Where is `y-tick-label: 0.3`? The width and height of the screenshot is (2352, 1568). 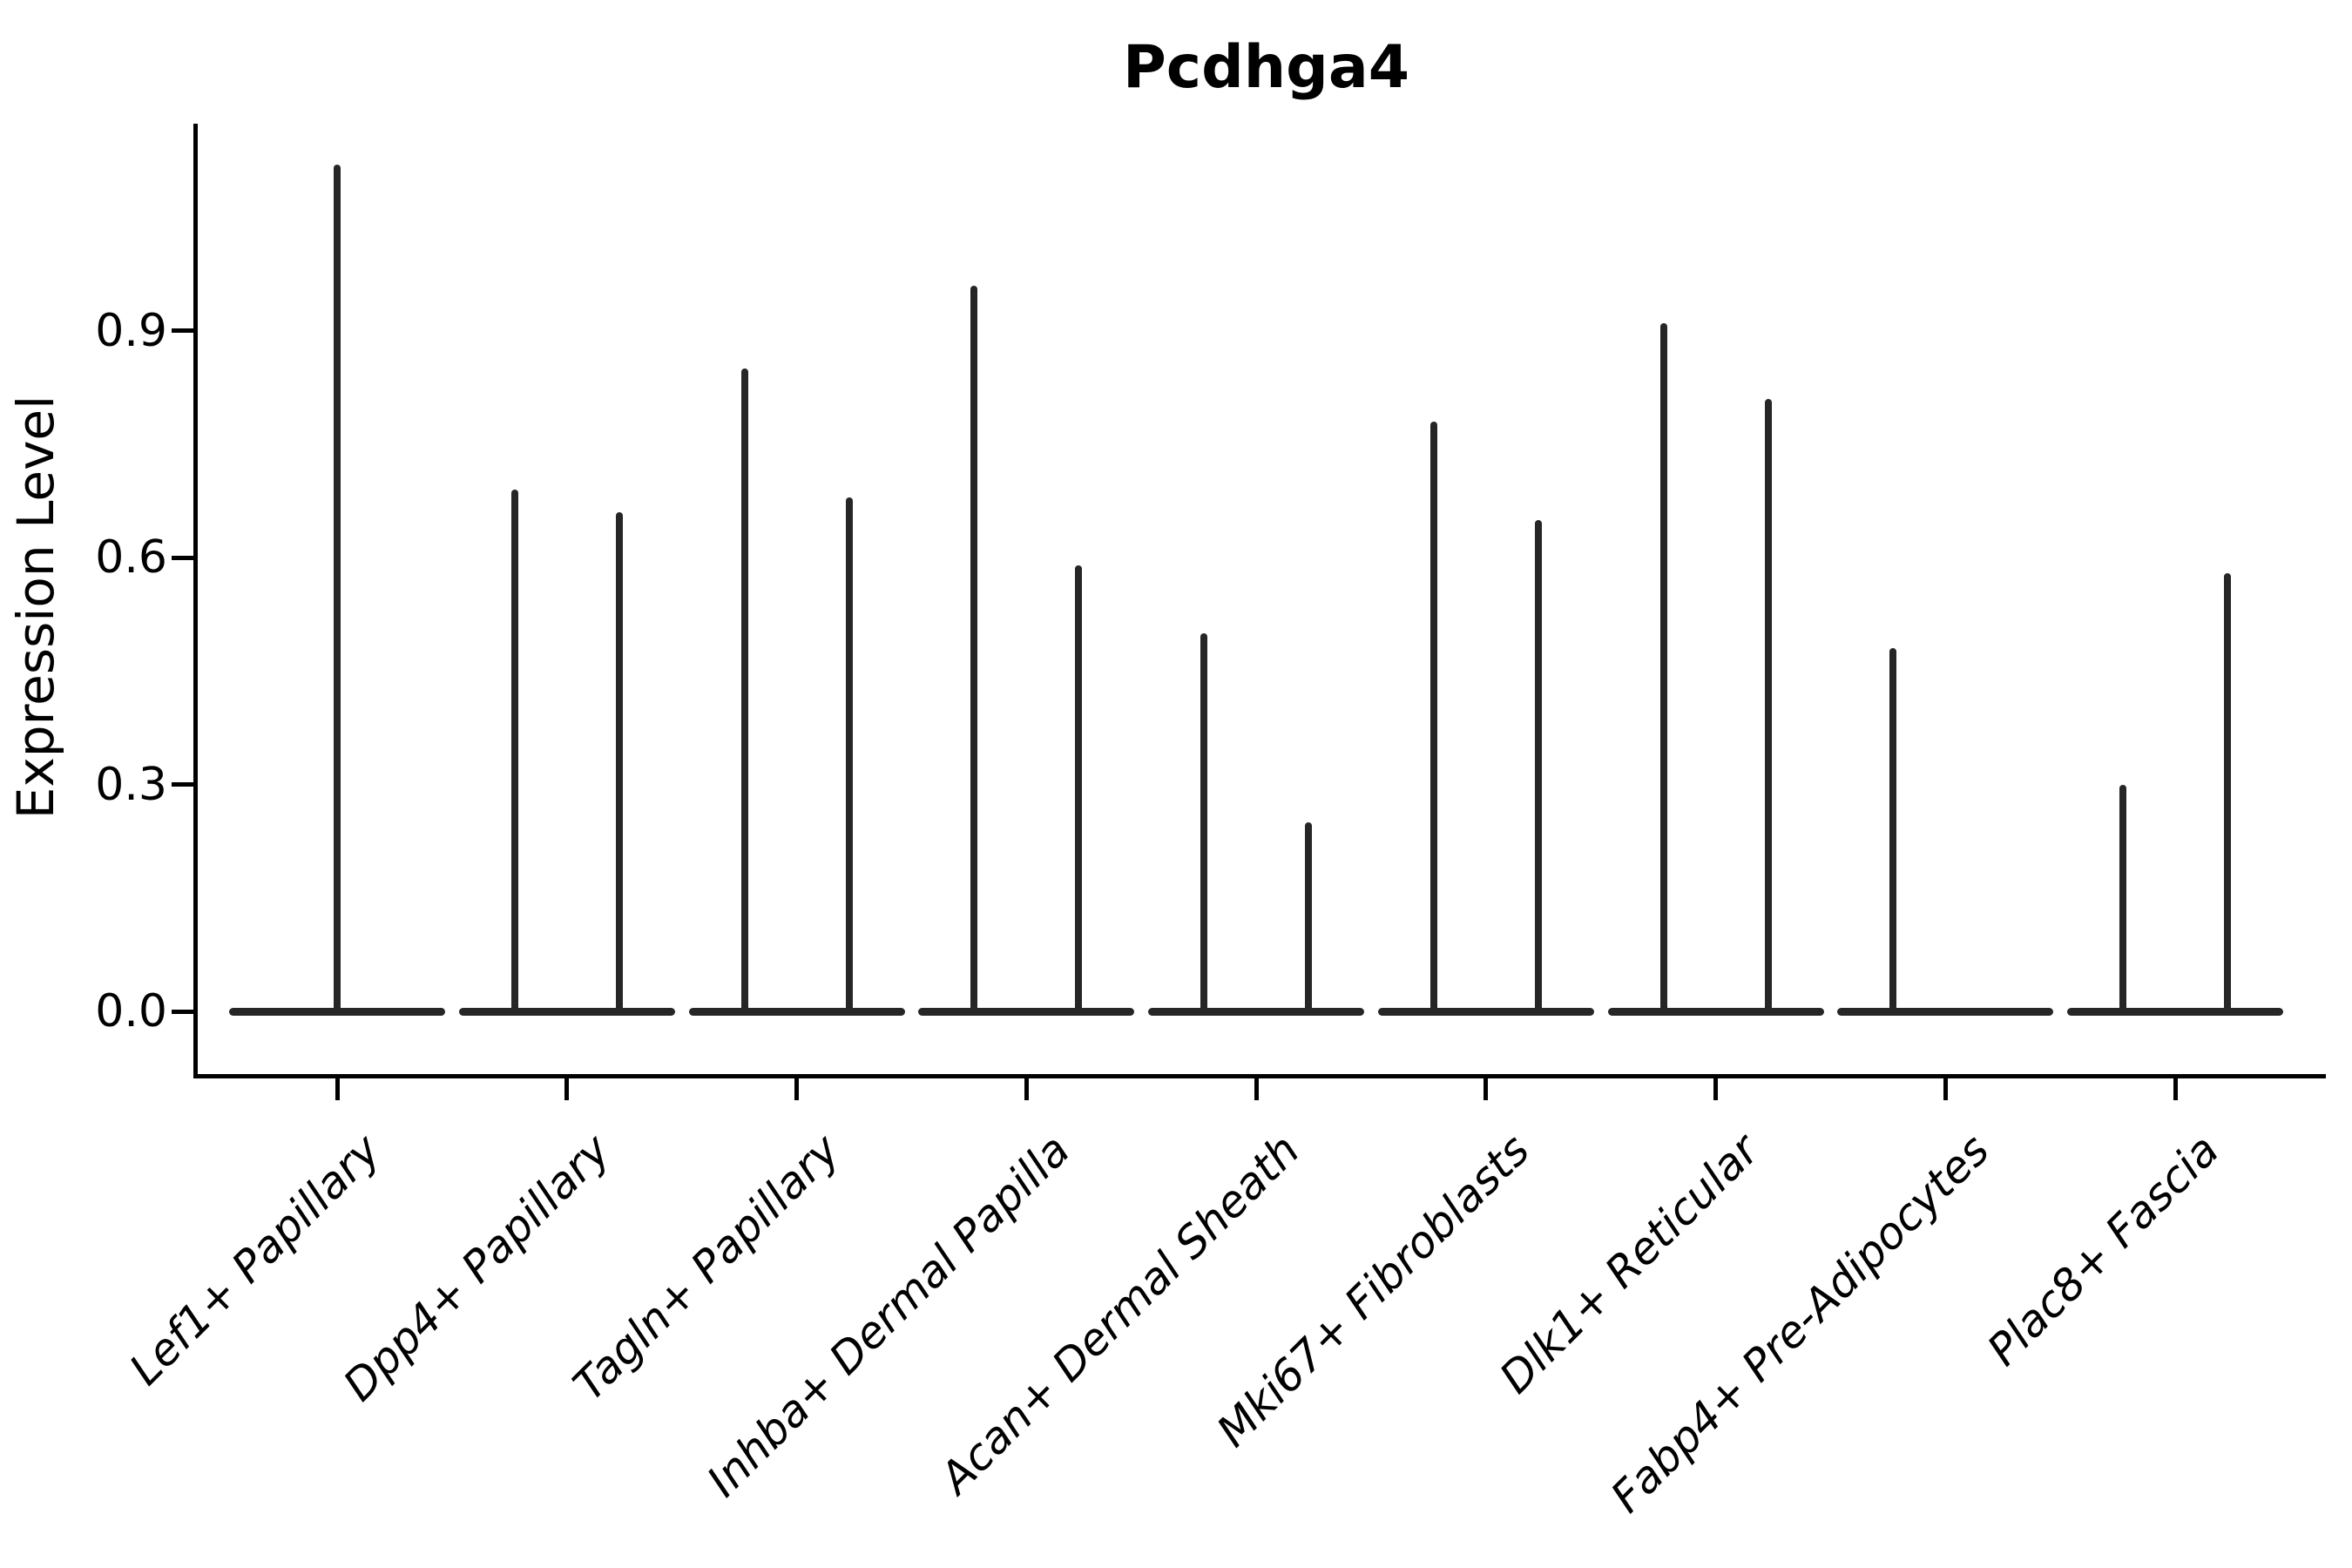
y-tick-label: 0.3 is located at coordinates (131, 785).